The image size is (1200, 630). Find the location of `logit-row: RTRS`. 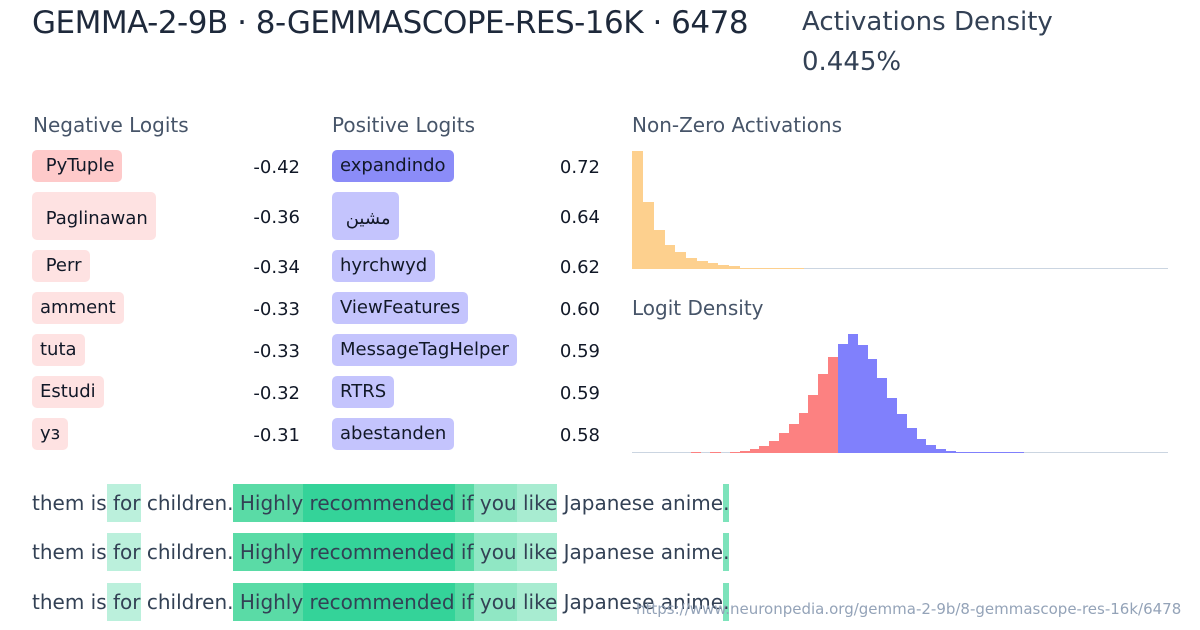

logit-row: RTRS is located at coordinates (363, 392).